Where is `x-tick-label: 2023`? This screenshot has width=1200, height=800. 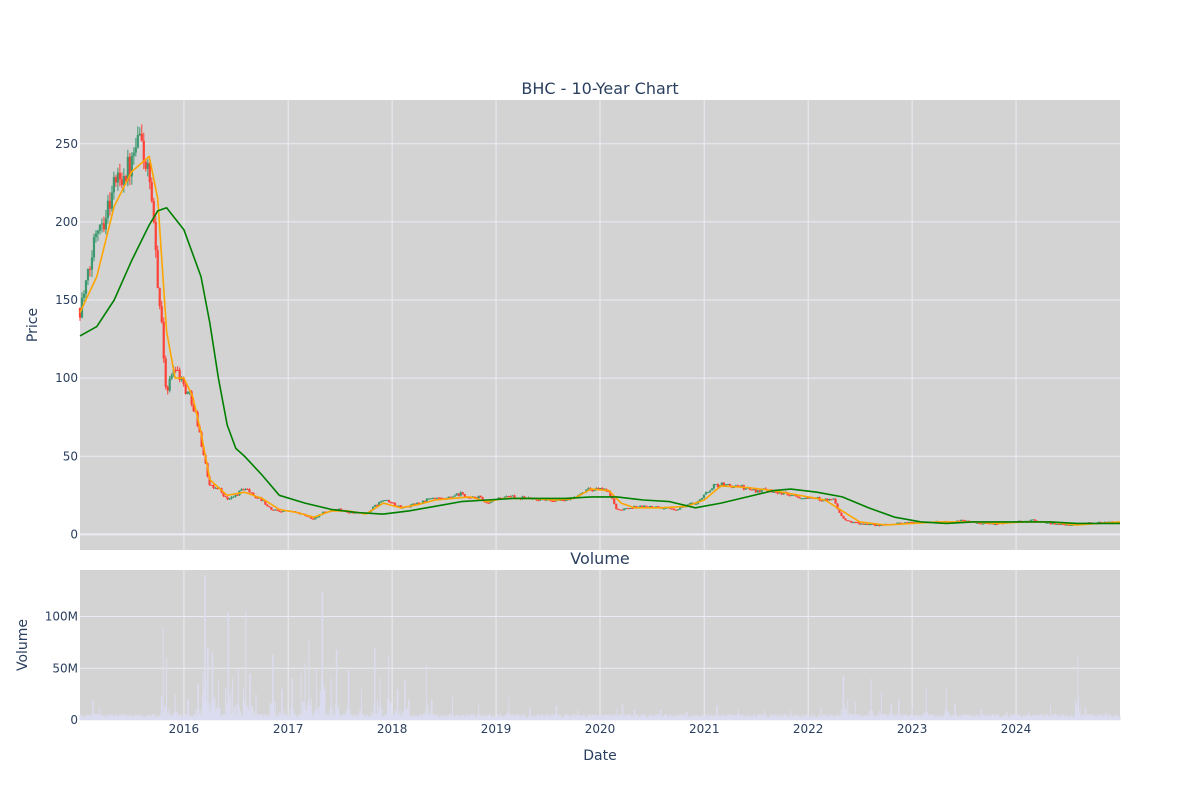 x-tick-label: 2023 is located at coordinates (912, 729).